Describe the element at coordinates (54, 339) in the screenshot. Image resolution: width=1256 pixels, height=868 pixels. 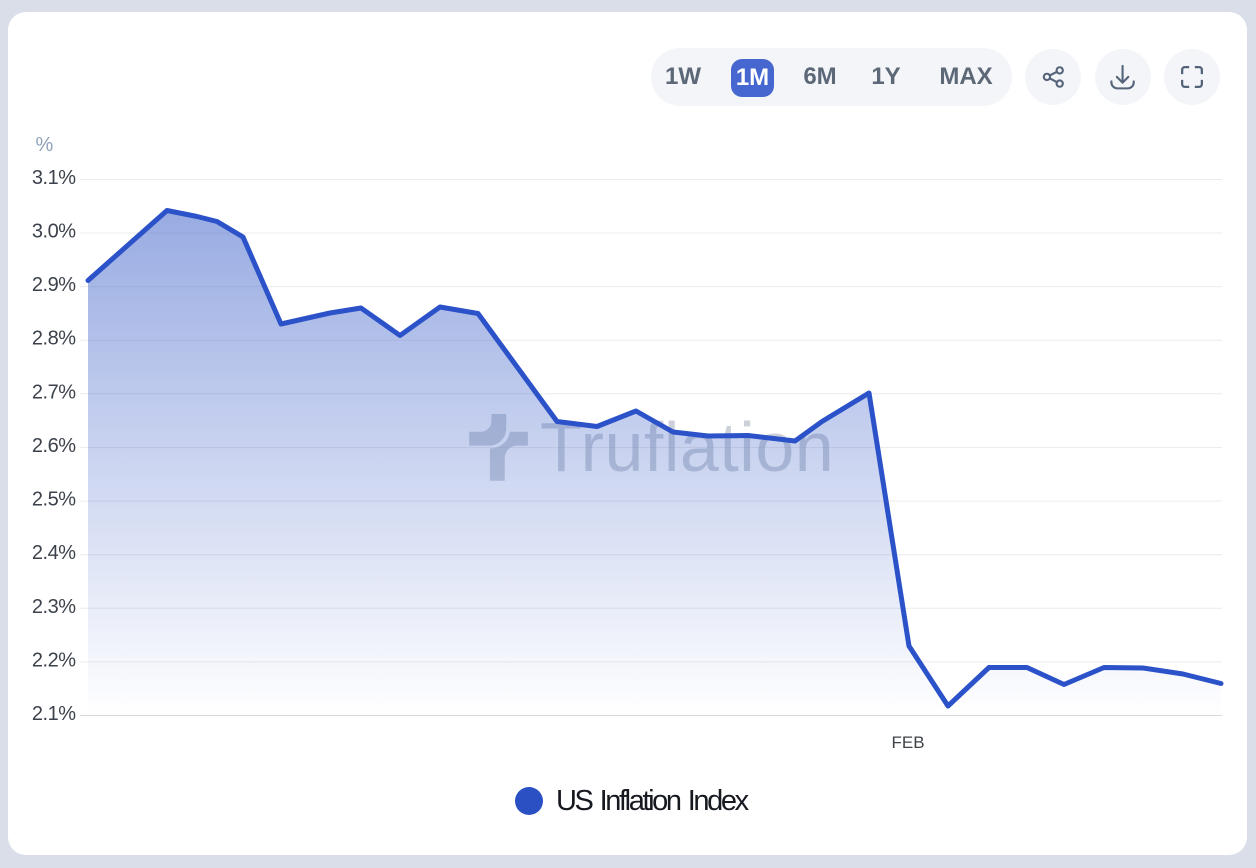
I see `svg-text: 2.8%` at that location.